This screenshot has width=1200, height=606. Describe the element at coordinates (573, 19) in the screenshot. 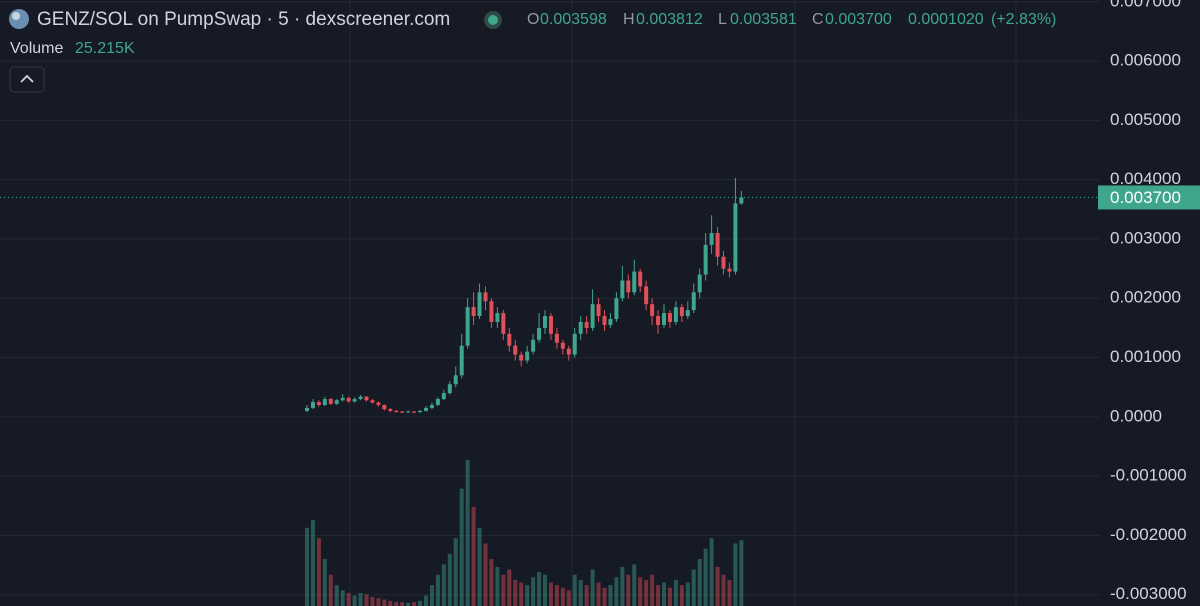

I see `open-value: 0.003598` at that location.